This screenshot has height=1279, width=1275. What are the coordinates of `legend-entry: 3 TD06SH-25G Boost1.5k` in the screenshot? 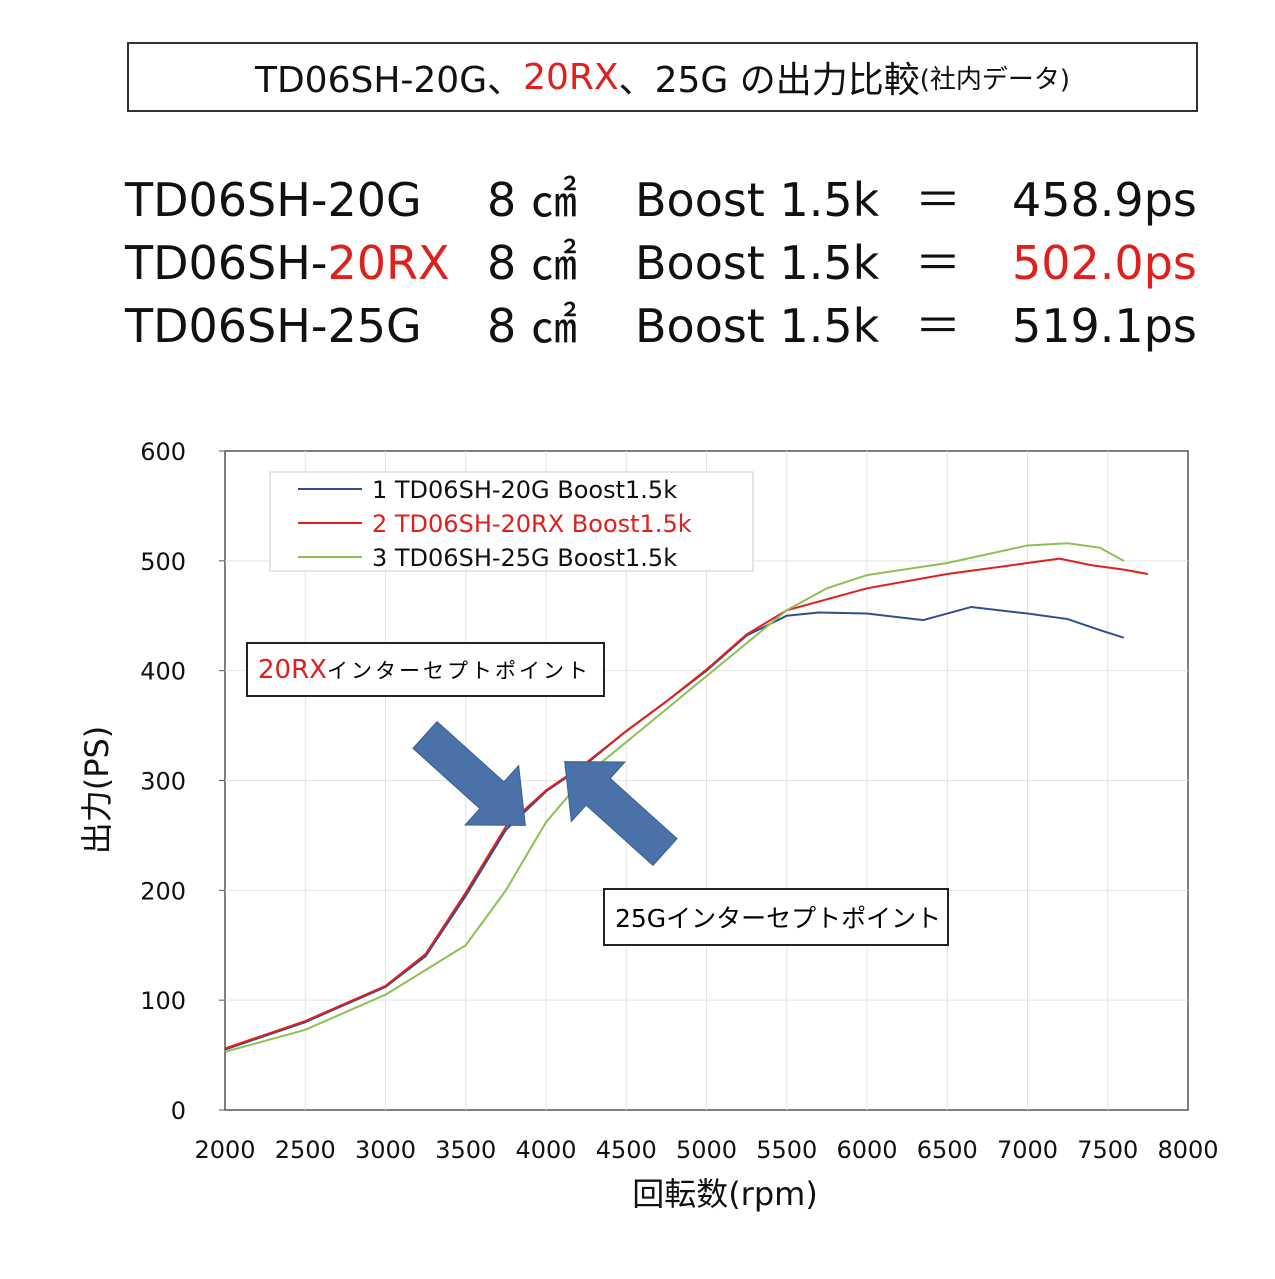 It's located at (524, 558).